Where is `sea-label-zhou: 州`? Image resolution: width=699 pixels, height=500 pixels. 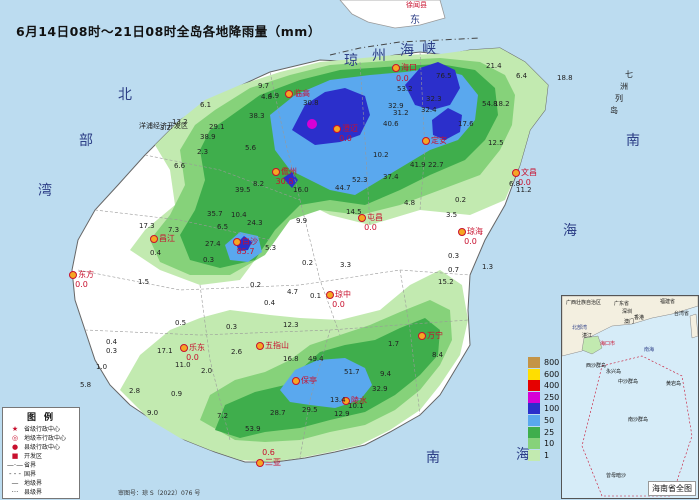
sea-label-zhou: 州 is located at coordinates (379, 56).